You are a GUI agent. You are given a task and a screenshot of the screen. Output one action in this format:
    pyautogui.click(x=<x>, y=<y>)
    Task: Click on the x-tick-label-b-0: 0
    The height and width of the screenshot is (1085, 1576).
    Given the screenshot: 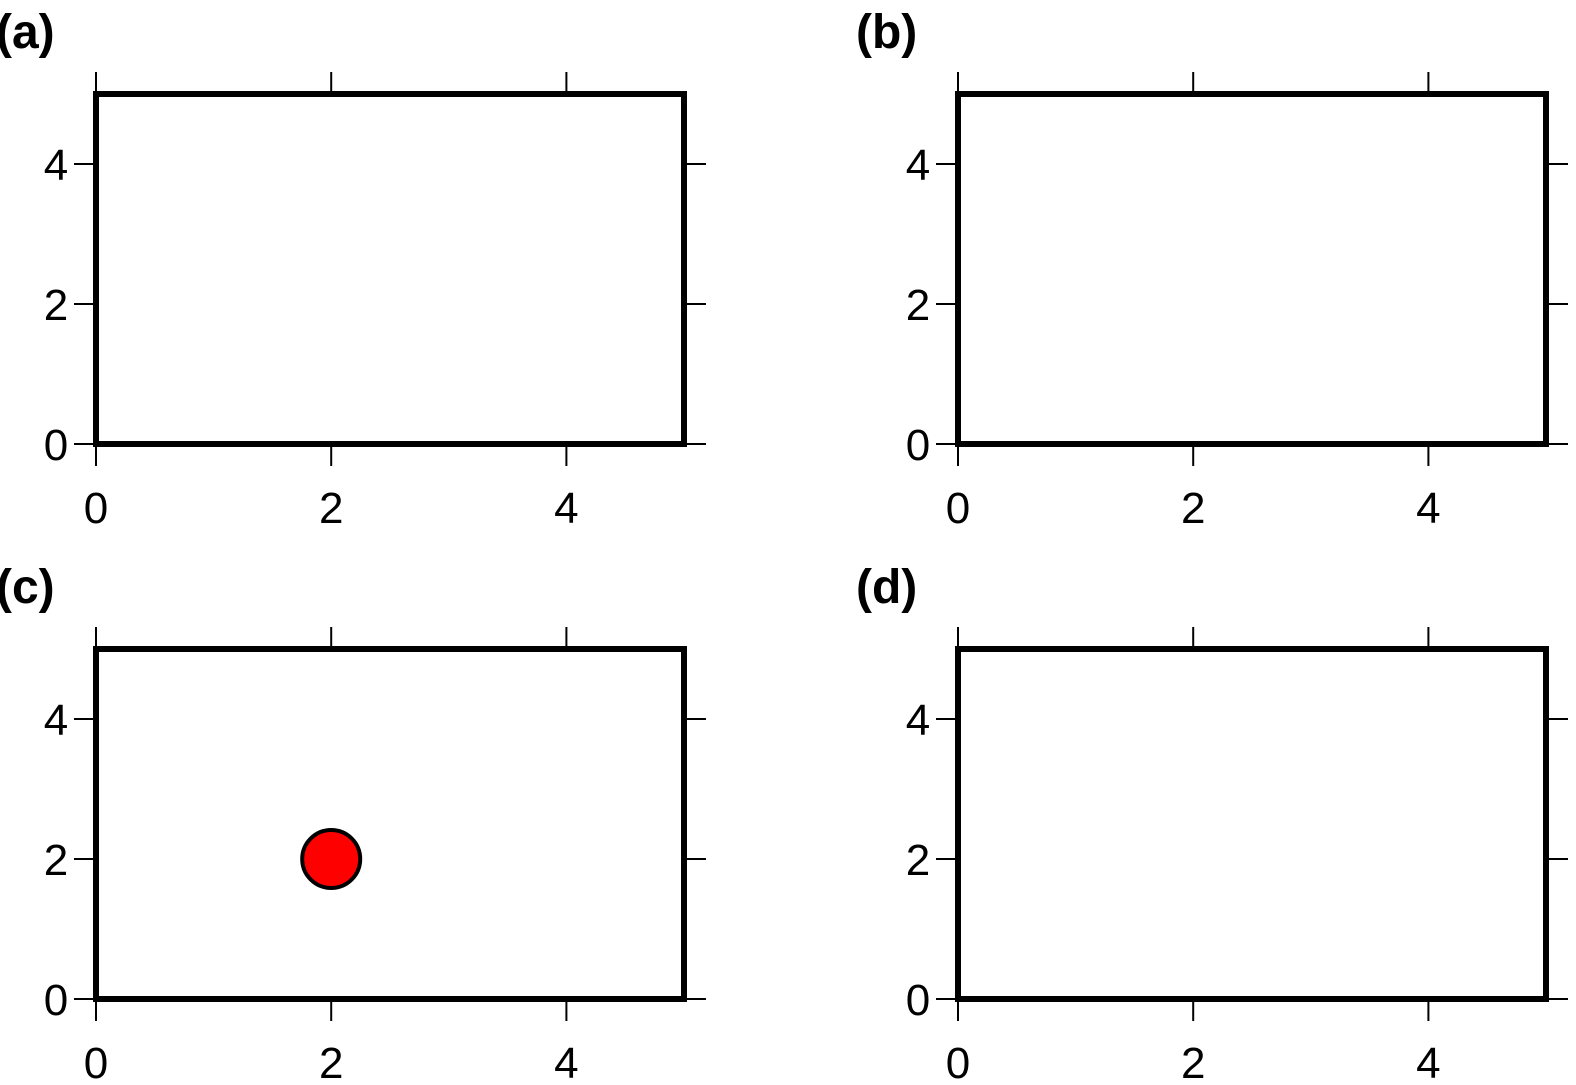 What is the action you would take?
    pyautogui.click(x=958, y=508)
    